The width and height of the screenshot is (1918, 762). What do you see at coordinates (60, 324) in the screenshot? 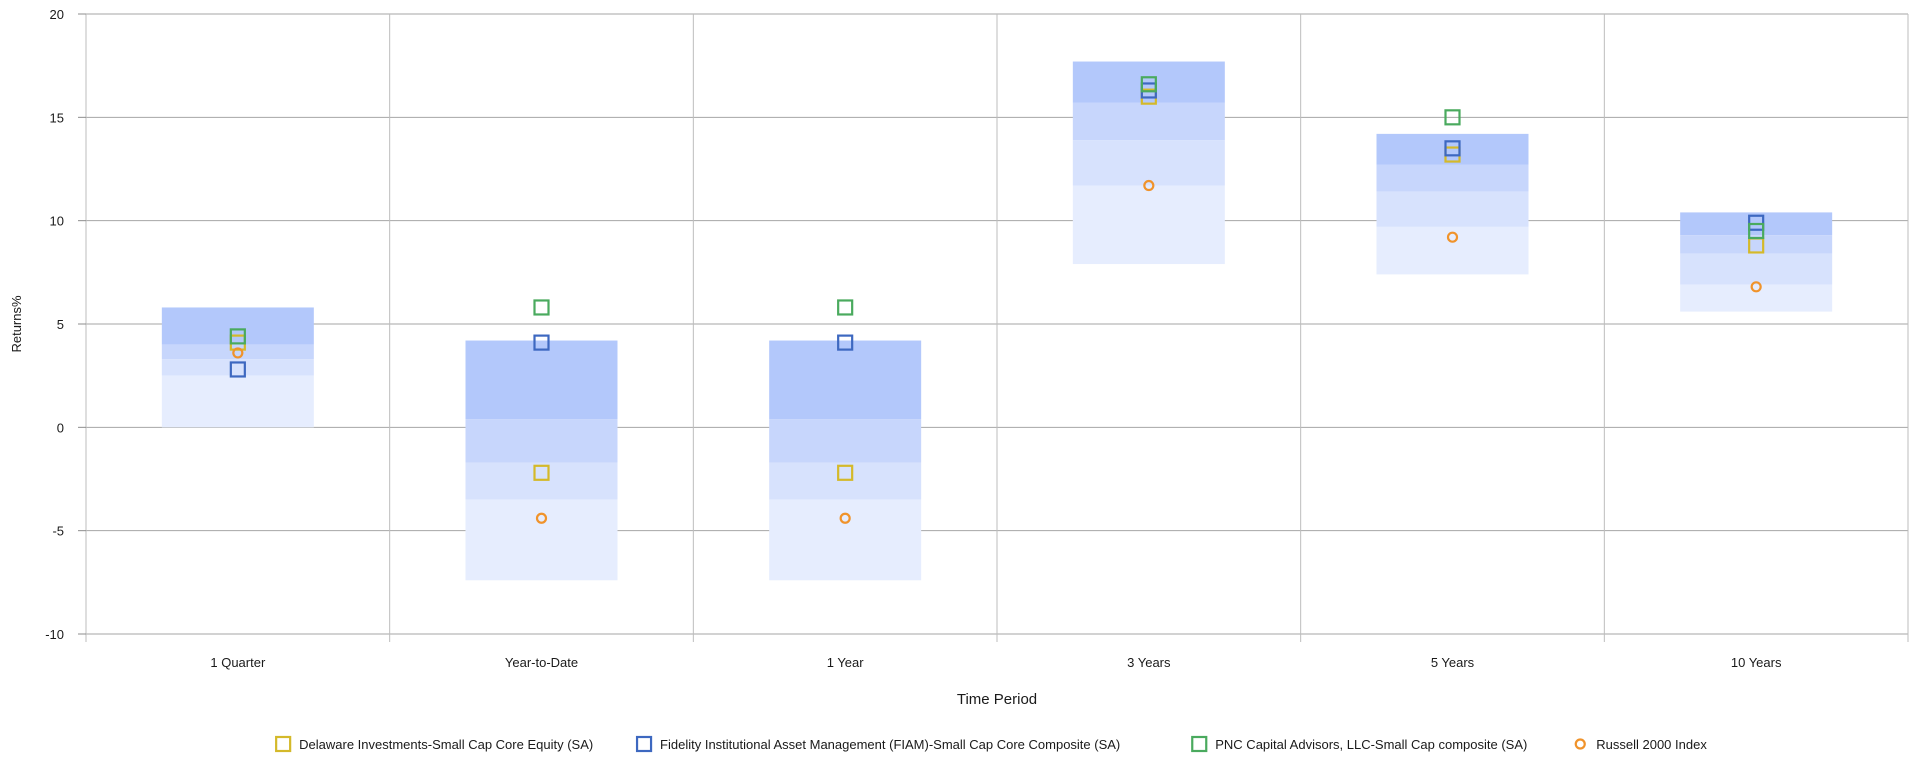
I see `y-tick-label: 5` at bounding box center [60, 324].